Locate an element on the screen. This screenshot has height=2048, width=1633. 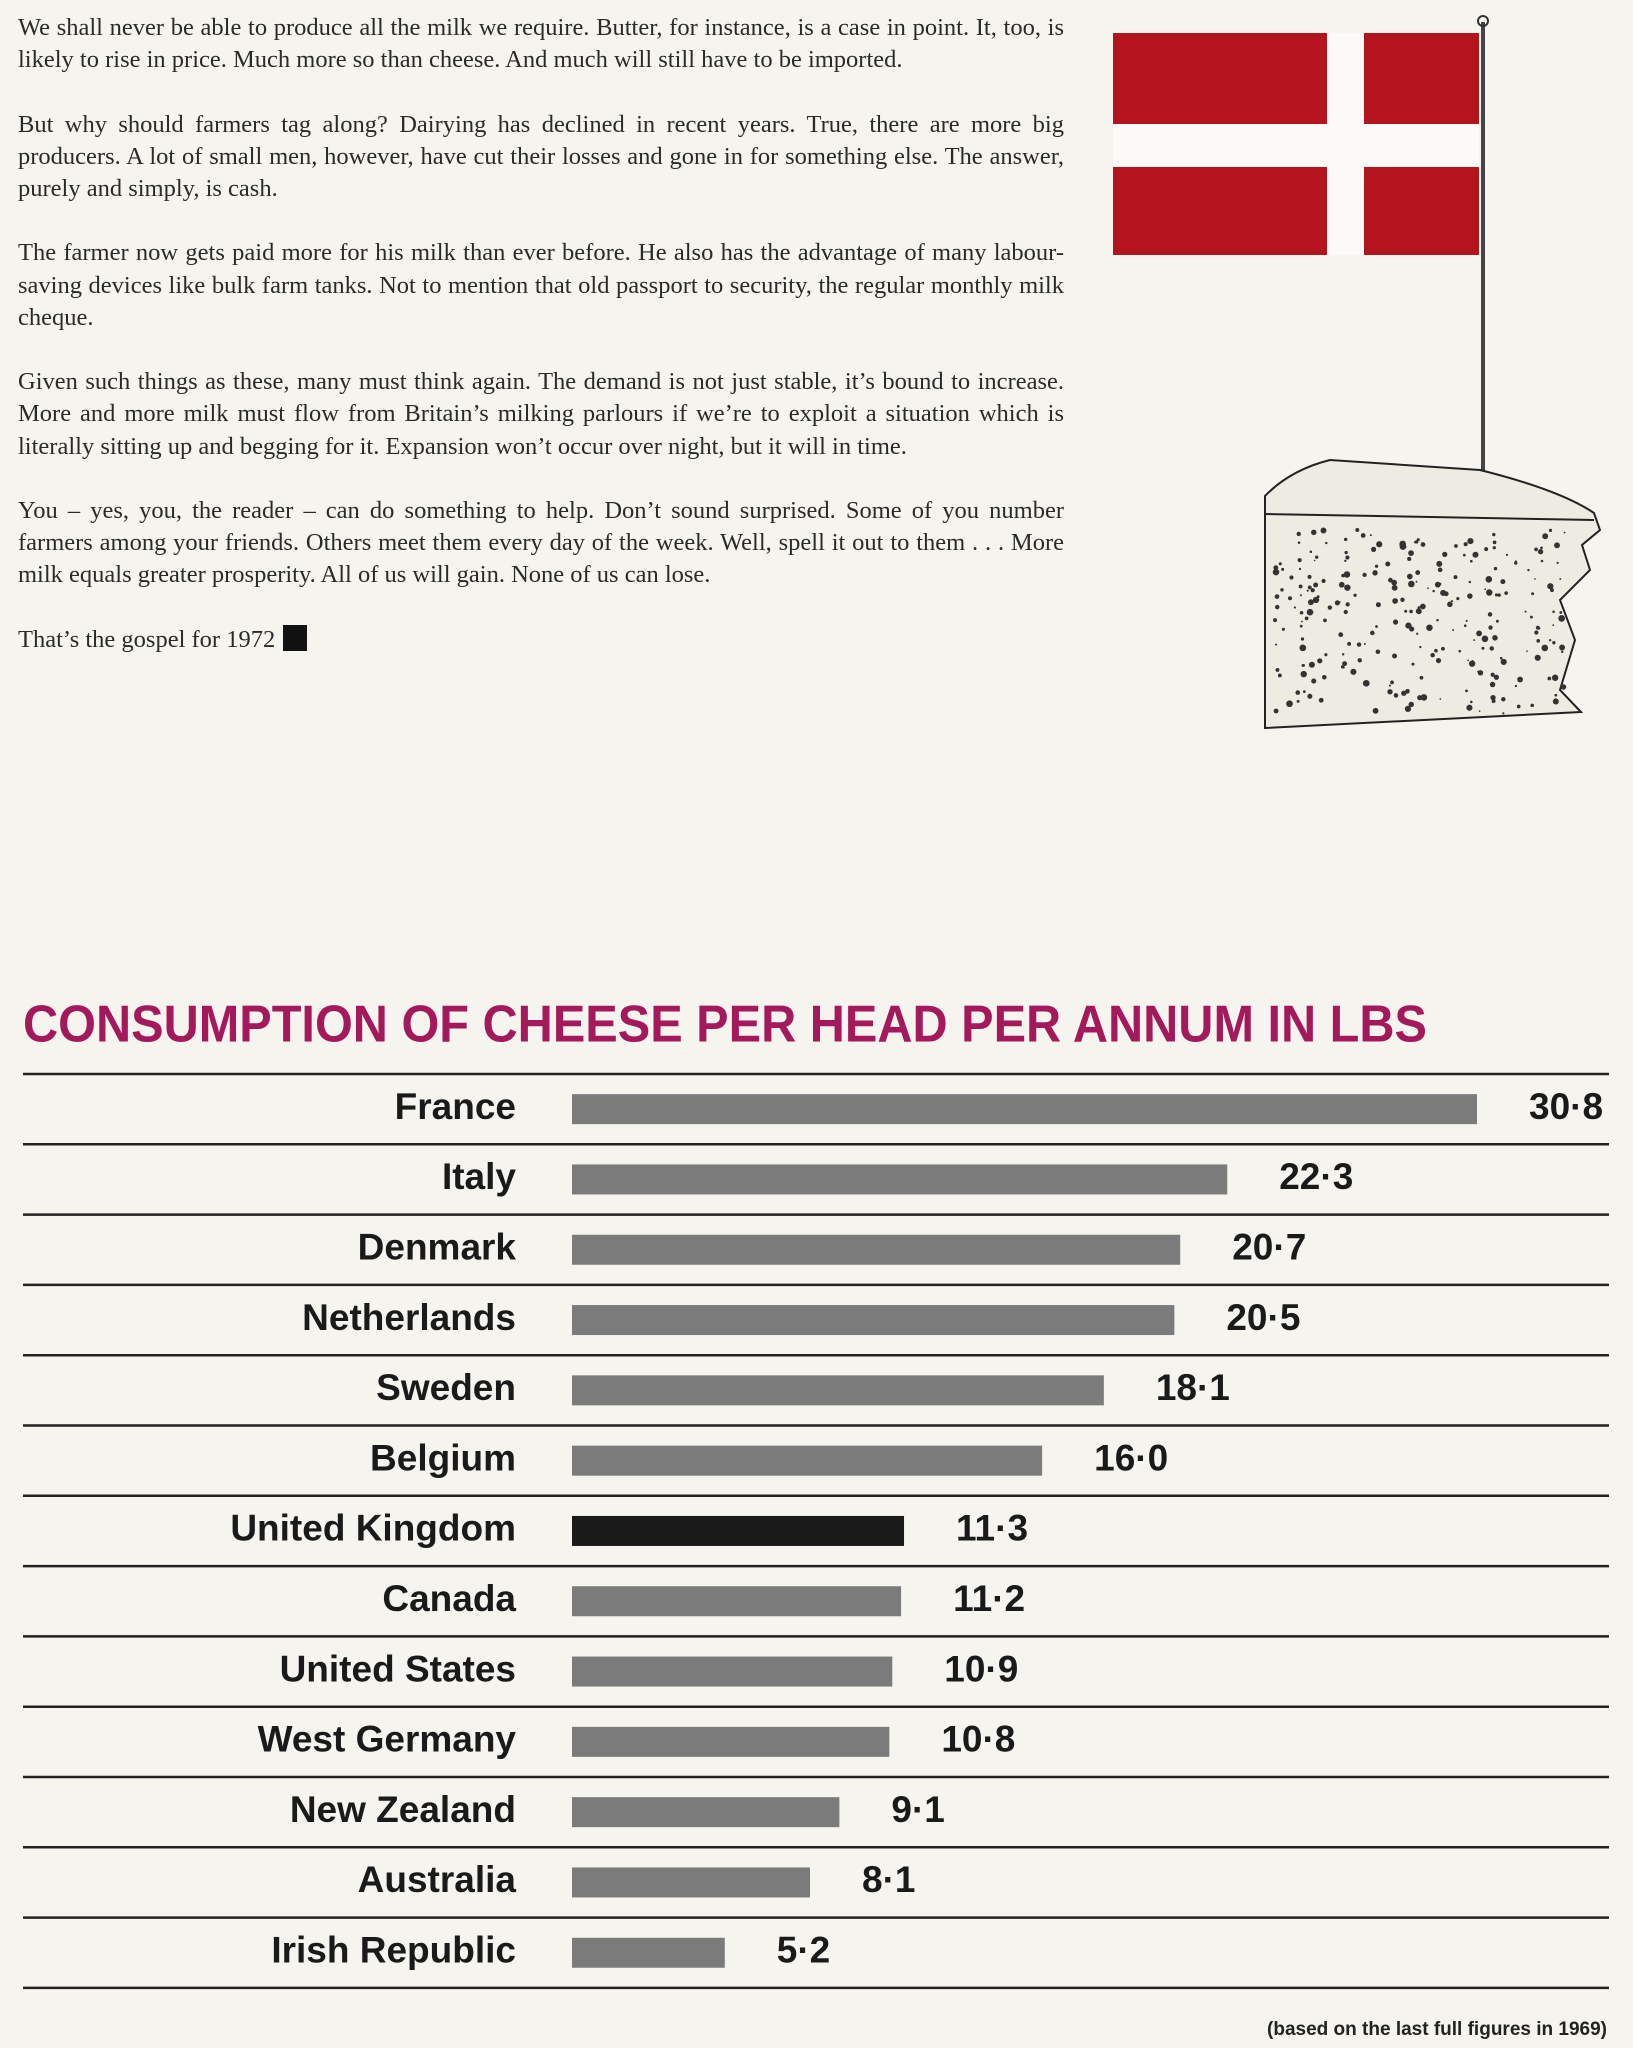
category-label: Netherlands is located at coordinates (409, 1317).